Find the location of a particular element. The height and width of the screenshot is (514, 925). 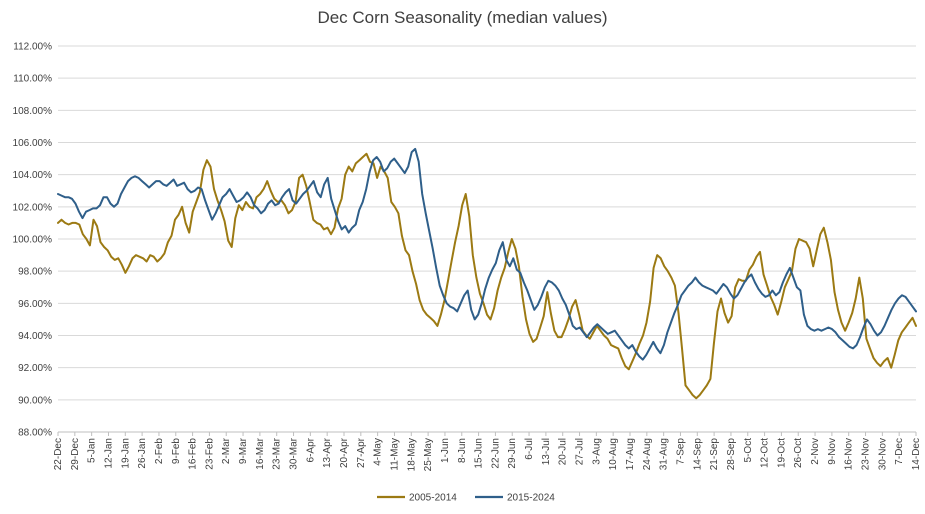

x-tick-label: 22-Dec is located at coordinates (58, 454).